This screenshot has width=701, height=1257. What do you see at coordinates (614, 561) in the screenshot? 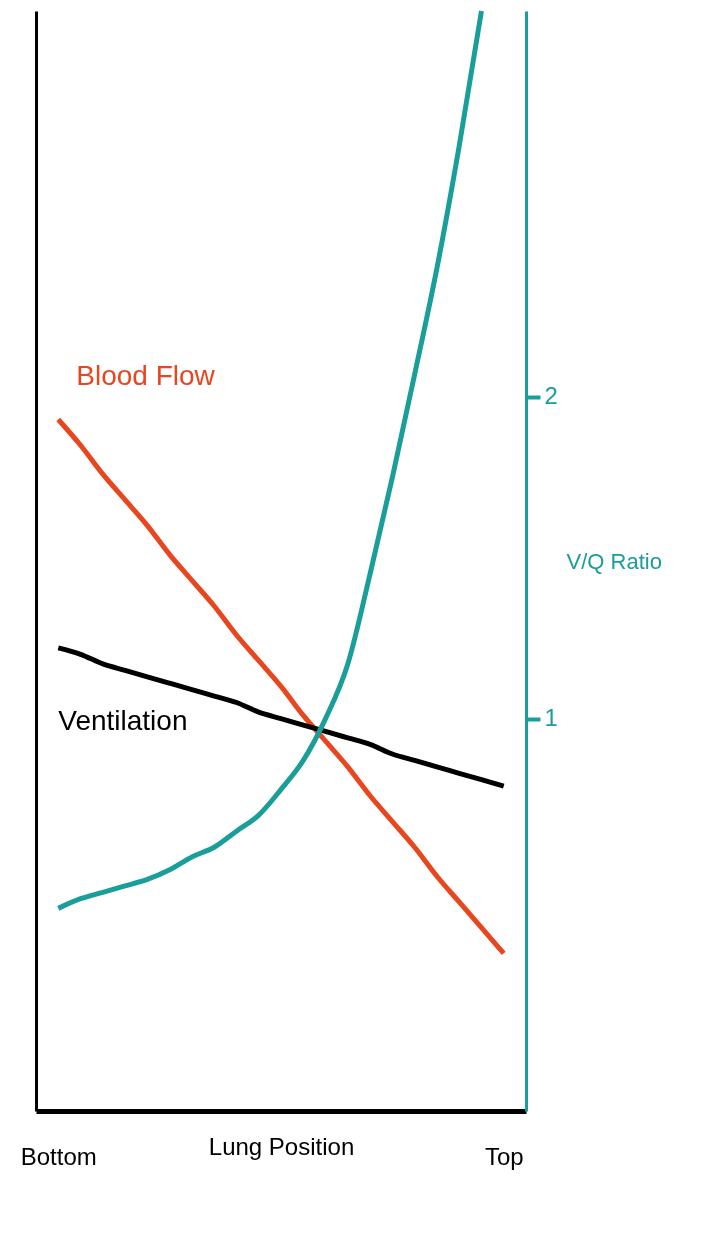
I see `y2-axis-title: V/Q Ratio` at bounding box center [614, 561].